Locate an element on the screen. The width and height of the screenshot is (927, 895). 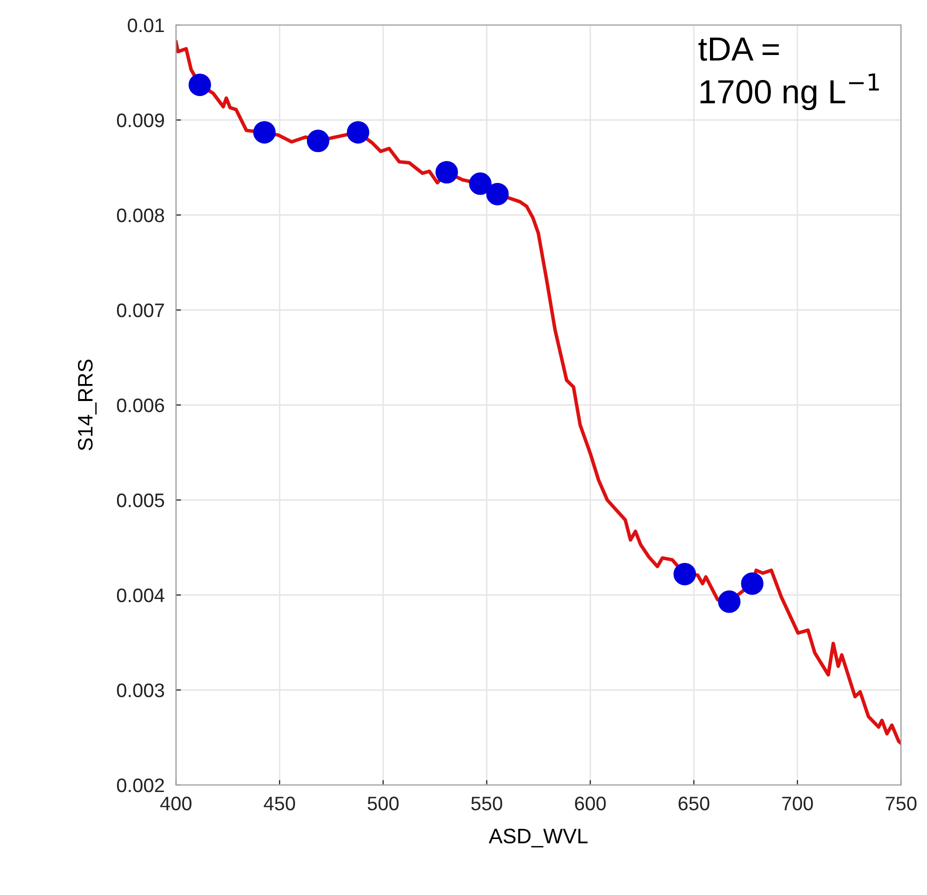
y-tick-label: 0.003 is located at coordinates (140, 690).